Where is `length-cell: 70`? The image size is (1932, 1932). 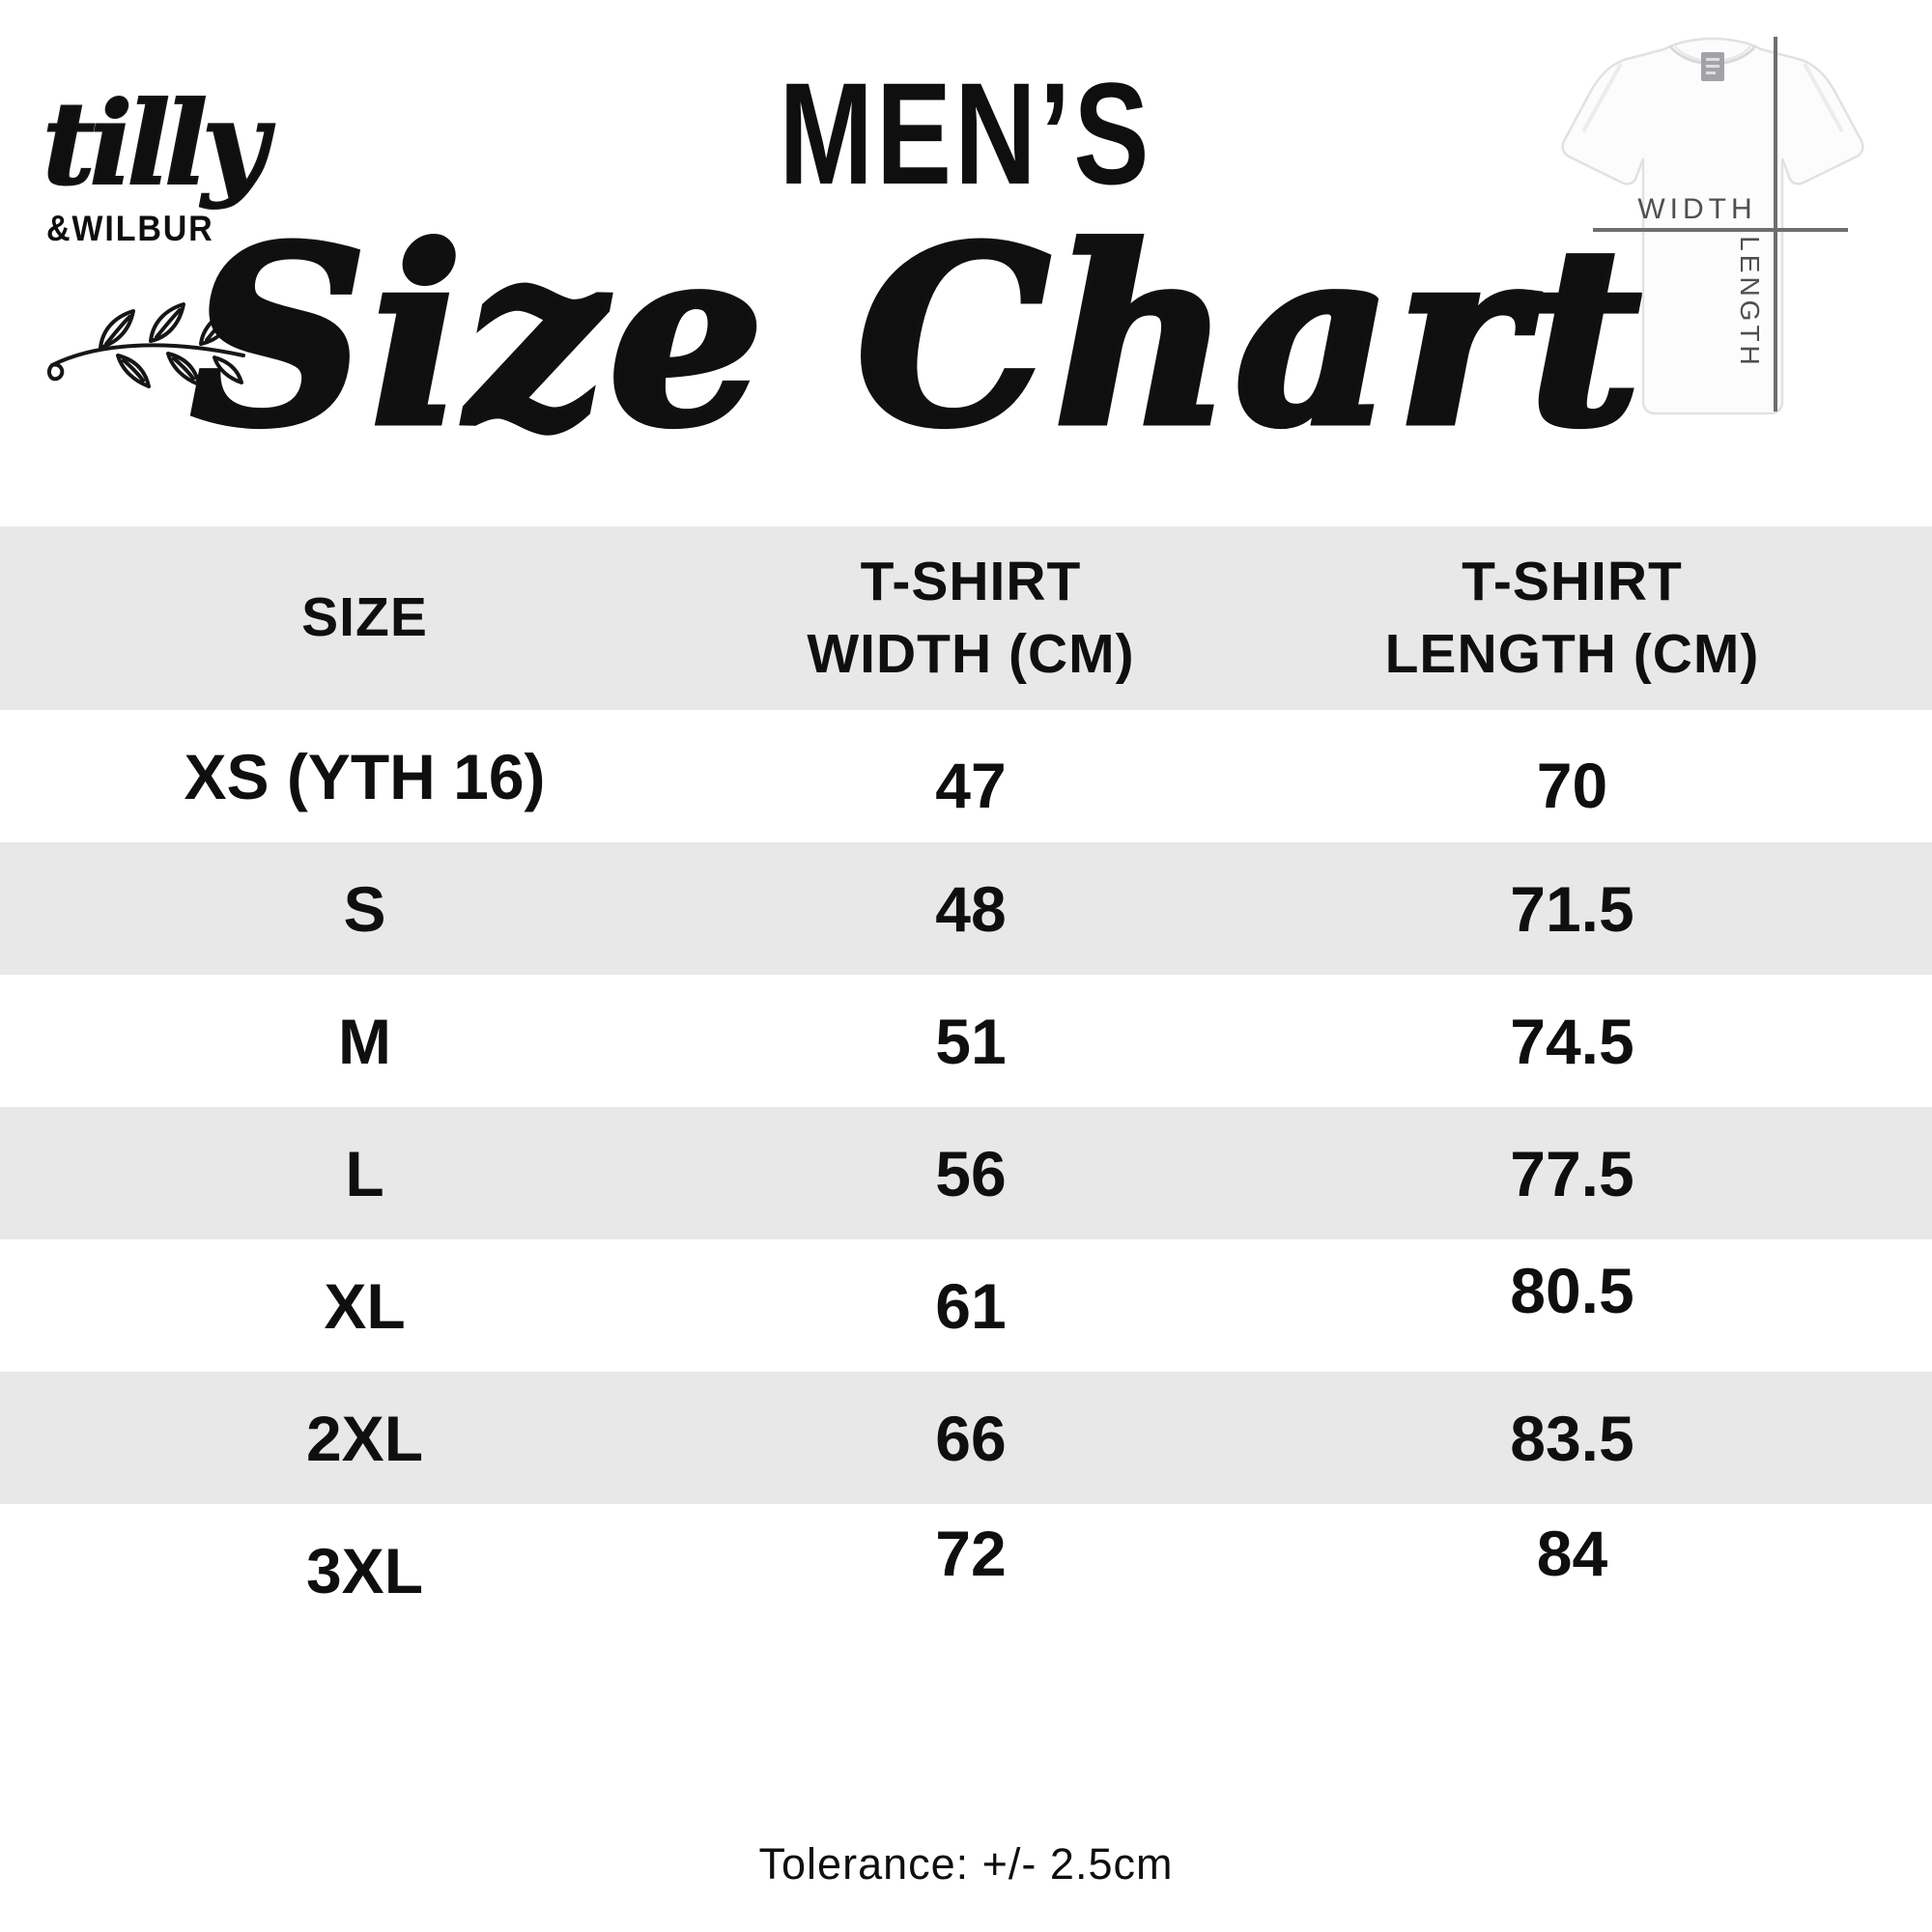
length-cell: 70 is located at coordinates (1572, 785).